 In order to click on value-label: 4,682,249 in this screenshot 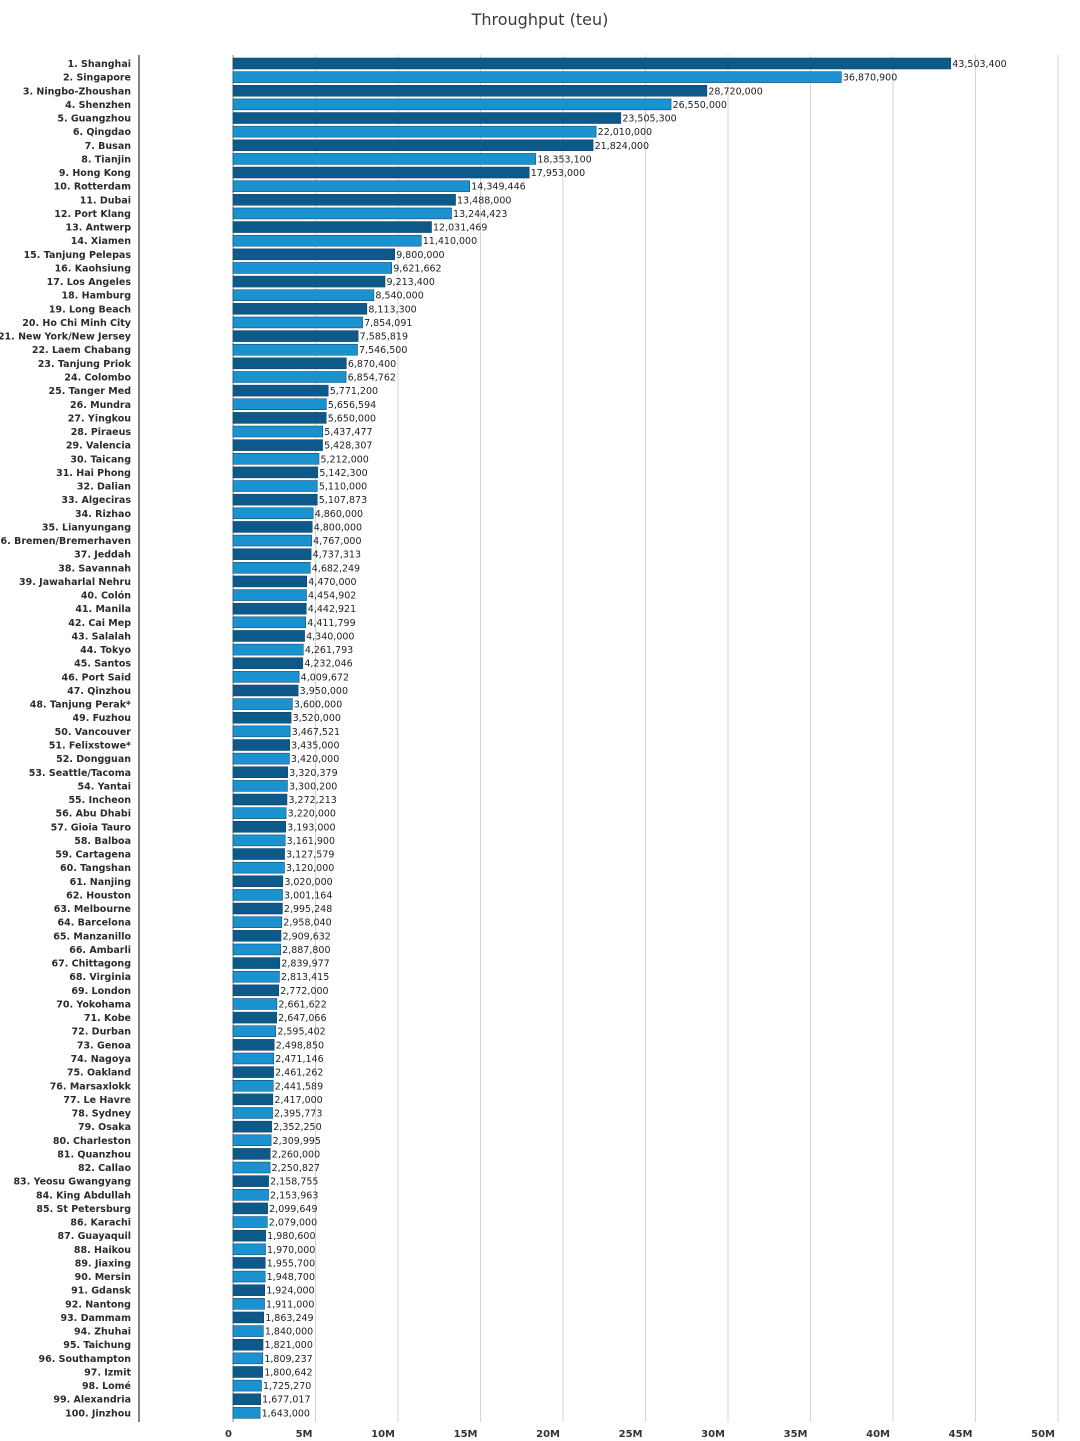, I will do `click(336, 568)`.